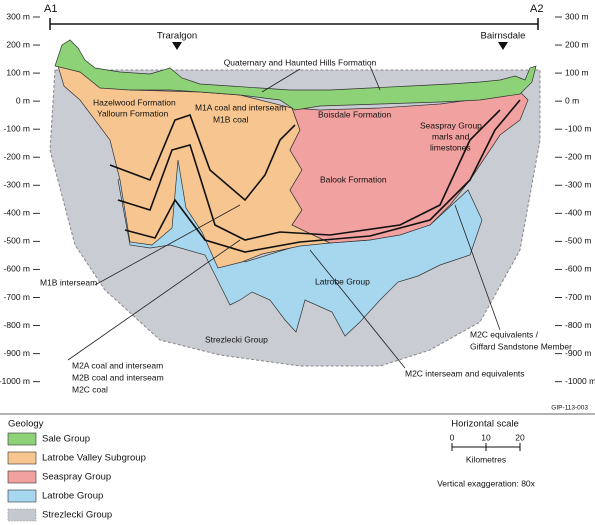 This screenshot has width=595, height=525. I want to click on legend-label: Latrobe Group, so click(72, 496).